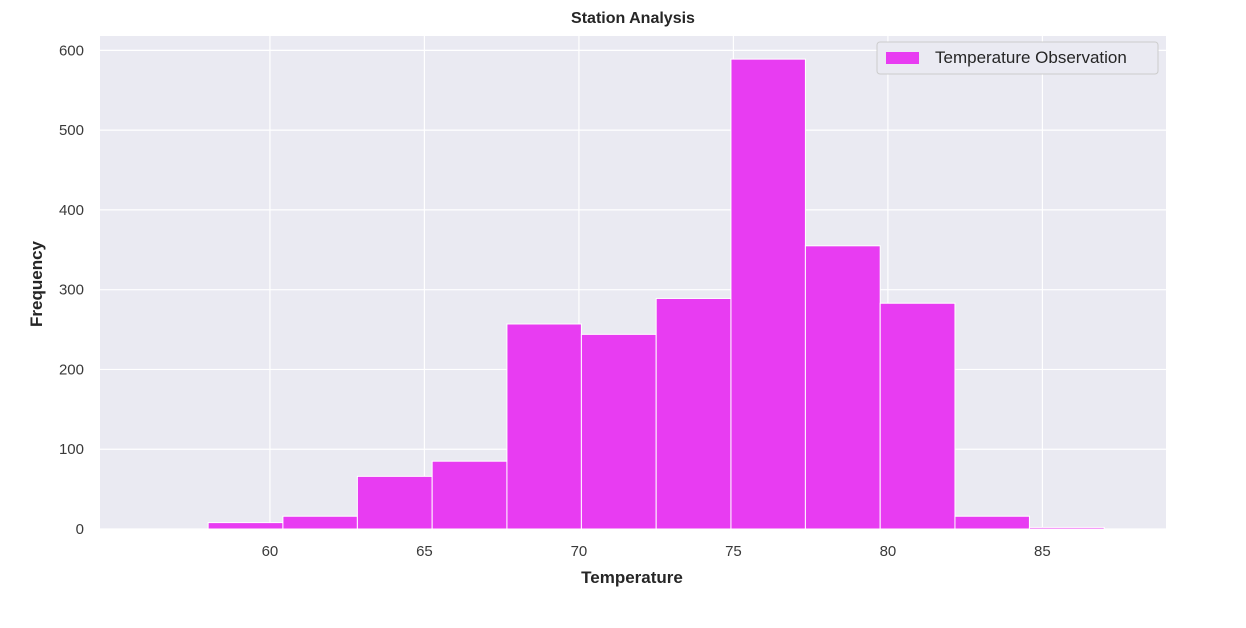 The height and width of the screenshot is (628, 1246). Describe the element at coordinates (1042, 551) in the screenshot. I see `x-tick-label: 85` at that location.